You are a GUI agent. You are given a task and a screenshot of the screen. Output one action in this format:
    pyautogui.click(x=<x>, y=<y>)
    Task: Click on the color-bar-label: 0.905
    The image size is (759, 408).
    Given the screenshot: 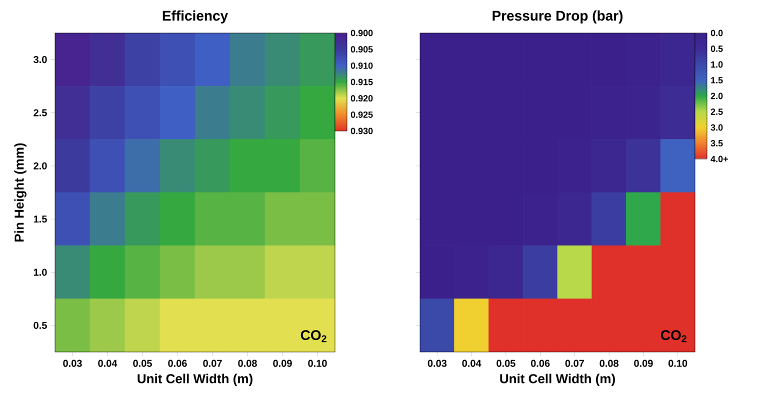 What is the action you would take?
    pyautogui.click(x=361, y=49)
    